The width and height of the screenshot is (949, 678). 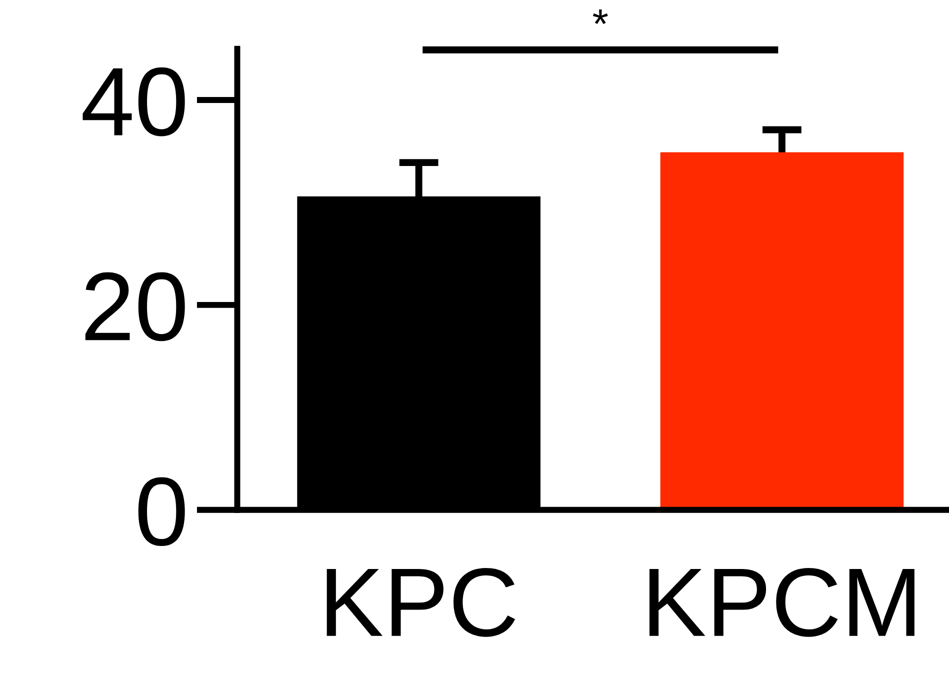 I want to click on y-tick-label: 0, so click(x=161, y=511).